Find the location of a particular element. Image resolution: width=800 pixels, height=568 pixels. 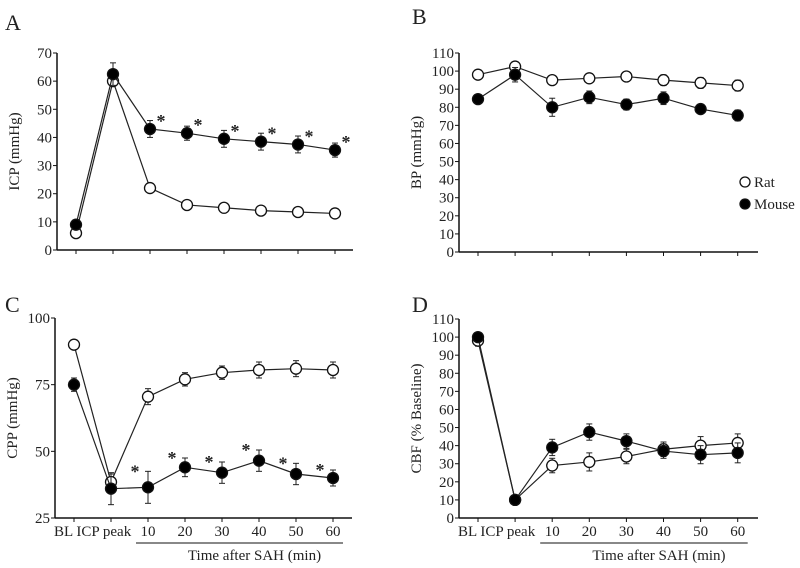

panel-letter: D is located at coordinates (420, 304).